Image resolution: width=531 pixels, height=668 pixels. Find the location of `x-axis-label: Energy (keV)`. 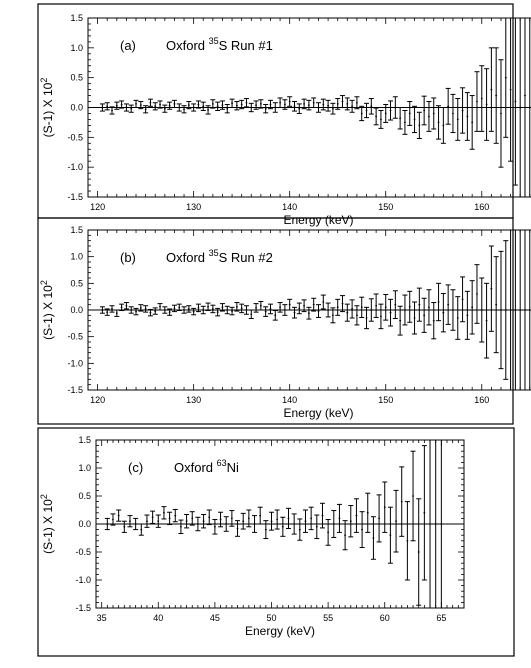

x-axis-label: Energy (keV) is located at coordinates (318, 220).